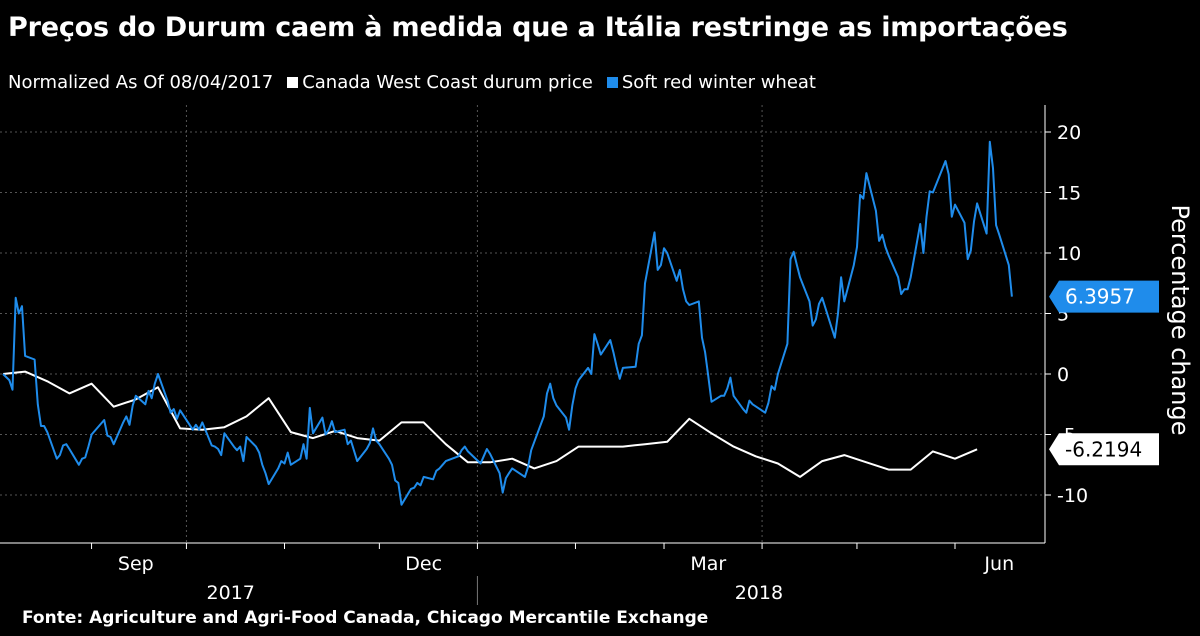 Image resolution: width=1200 pixels, height=636 pixels. I want to click on x-month-label: Jun, so click(998, 564).